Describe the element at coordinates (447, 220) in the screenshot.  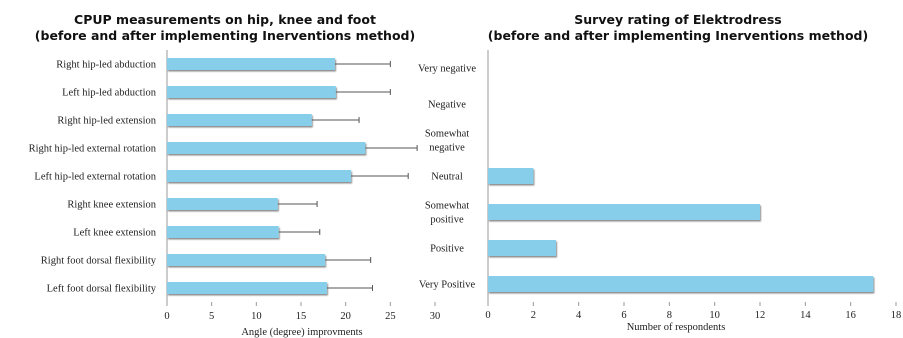
I see `chart2-category-label: positive` at that location.